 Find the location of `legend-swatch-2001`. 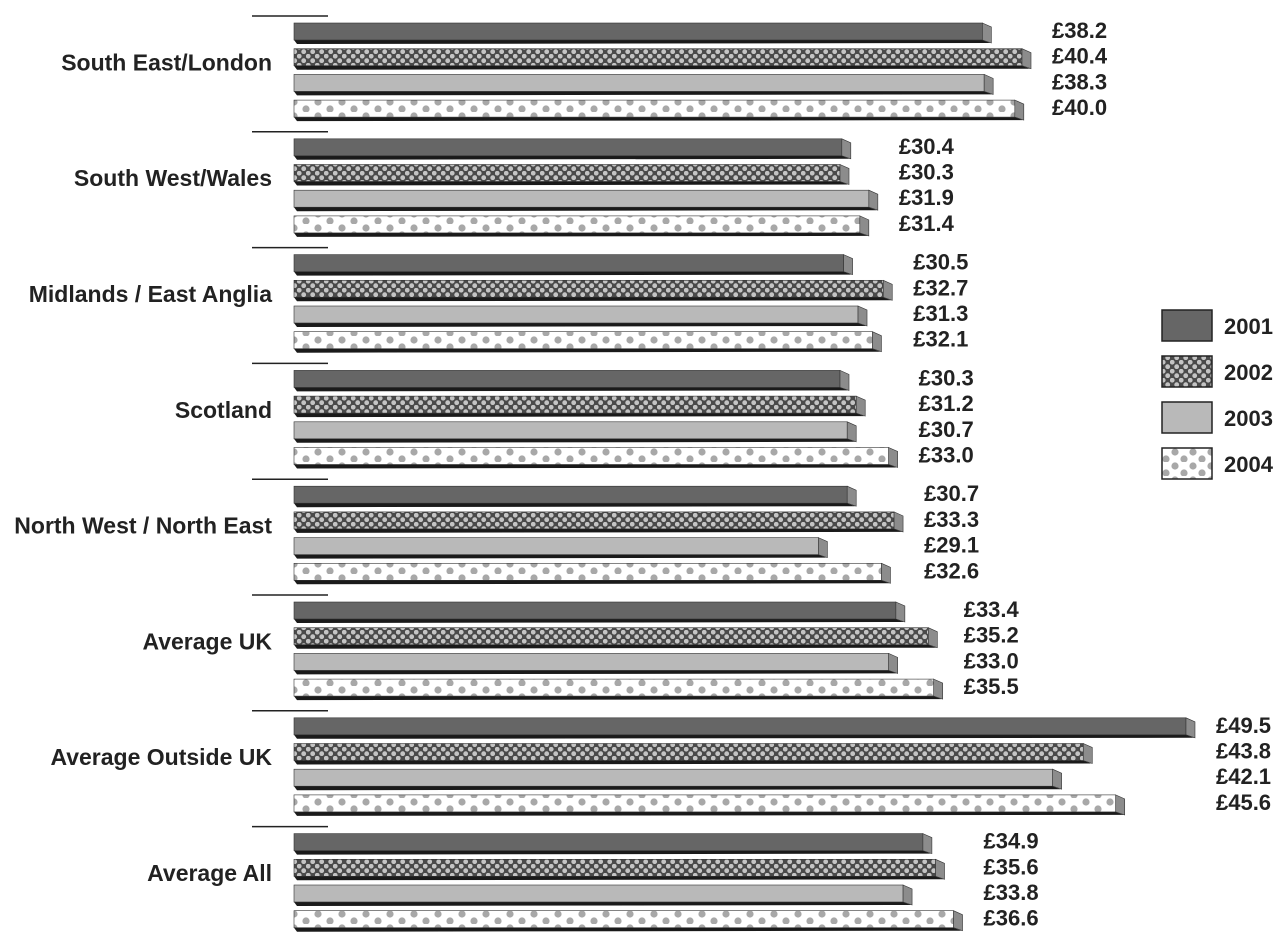

legend-swatch-2001 is located at coordinates (1187, 325).